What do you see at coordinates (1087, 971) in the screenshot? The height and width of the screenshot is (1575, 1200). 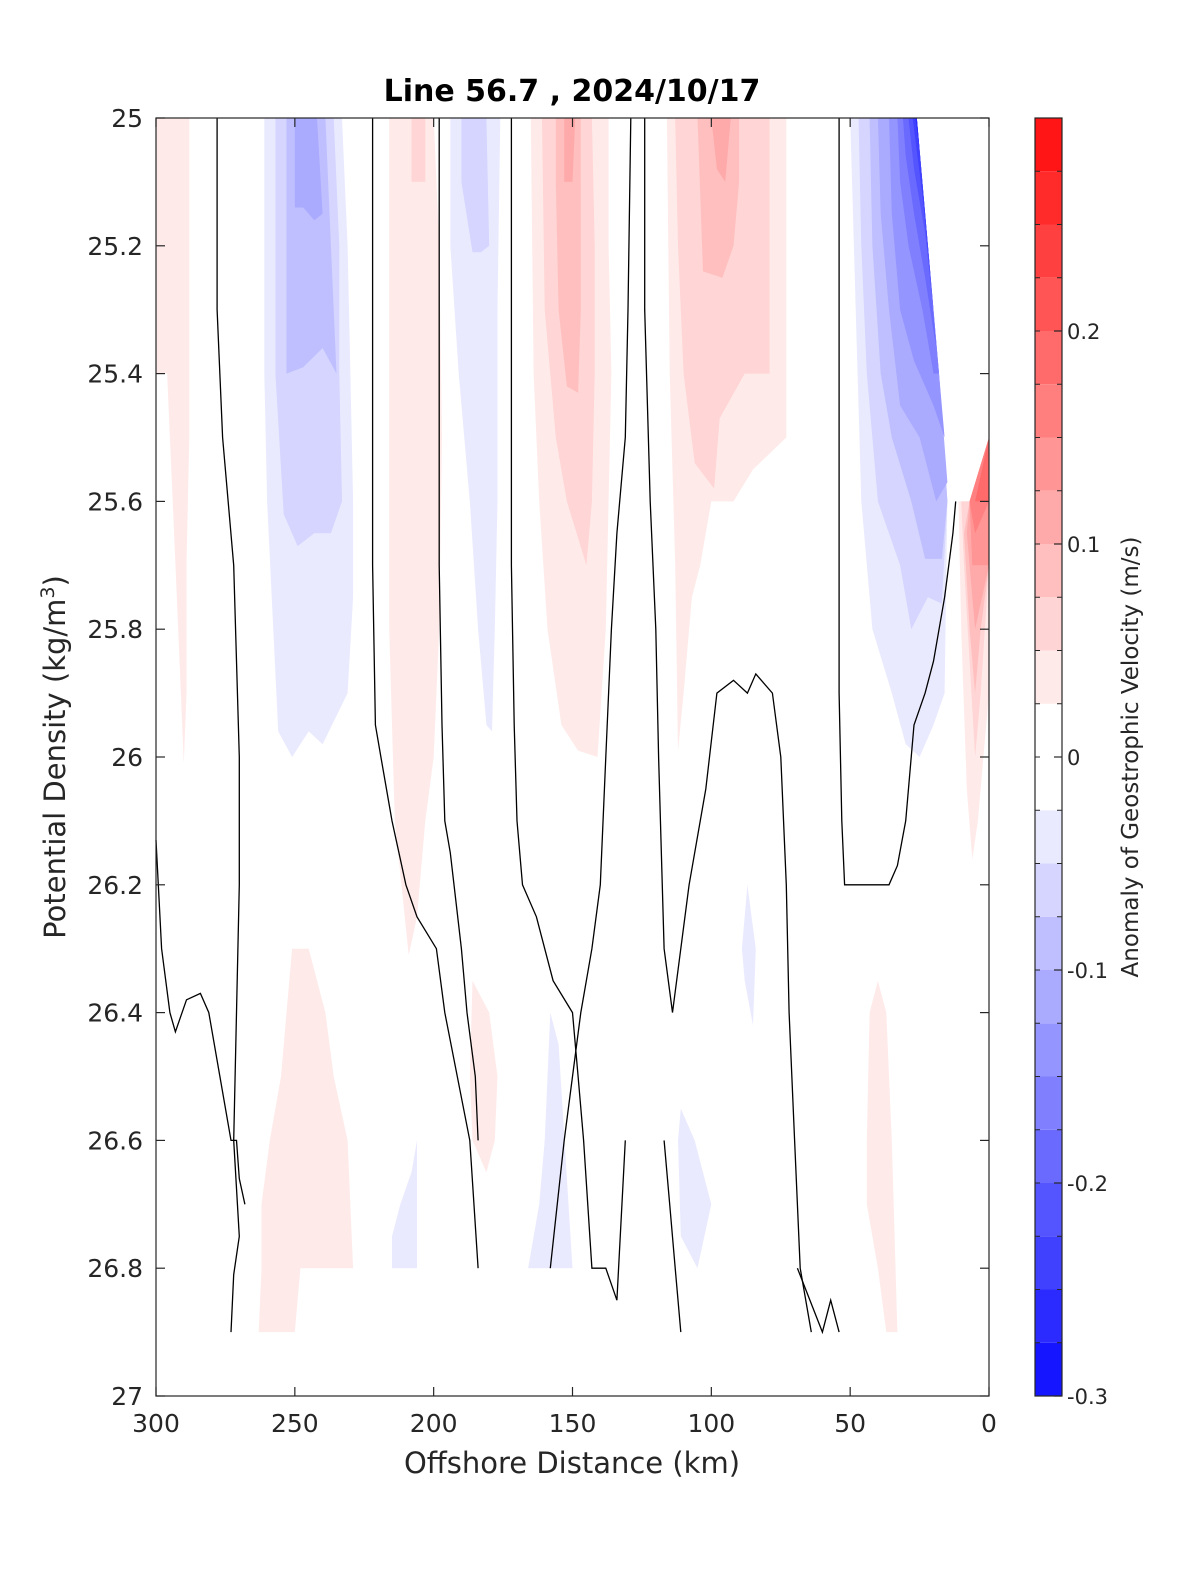 I see `colorbar-tick-label: -0.1` at bounding box center [1087, 971].